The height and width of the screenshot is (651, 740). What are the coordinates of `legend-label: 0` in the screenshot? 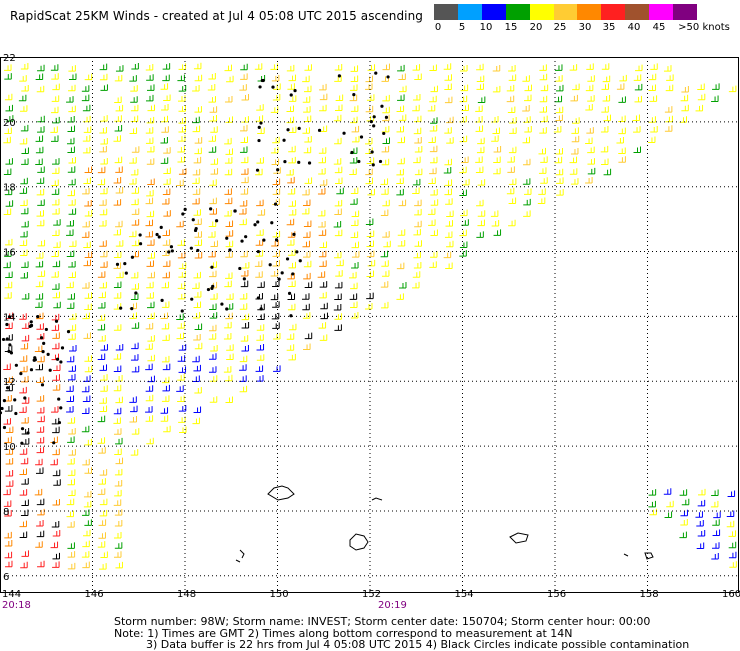 It's located at (438, 27).